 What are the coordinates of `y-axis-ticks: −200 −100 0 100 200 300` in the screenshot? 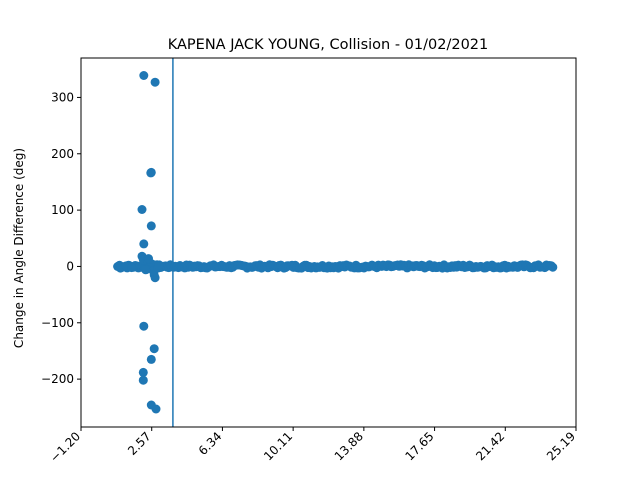 It's located at (61, 238).